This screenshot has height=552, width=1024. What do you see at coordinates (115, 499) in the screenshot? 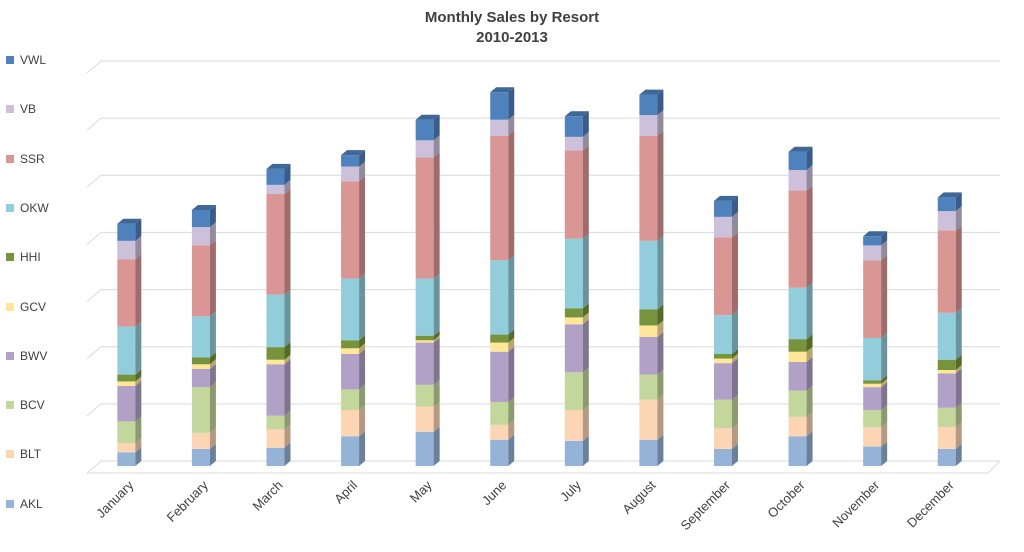
I see `x-tick-label: January` at bounding box center [115, 499].